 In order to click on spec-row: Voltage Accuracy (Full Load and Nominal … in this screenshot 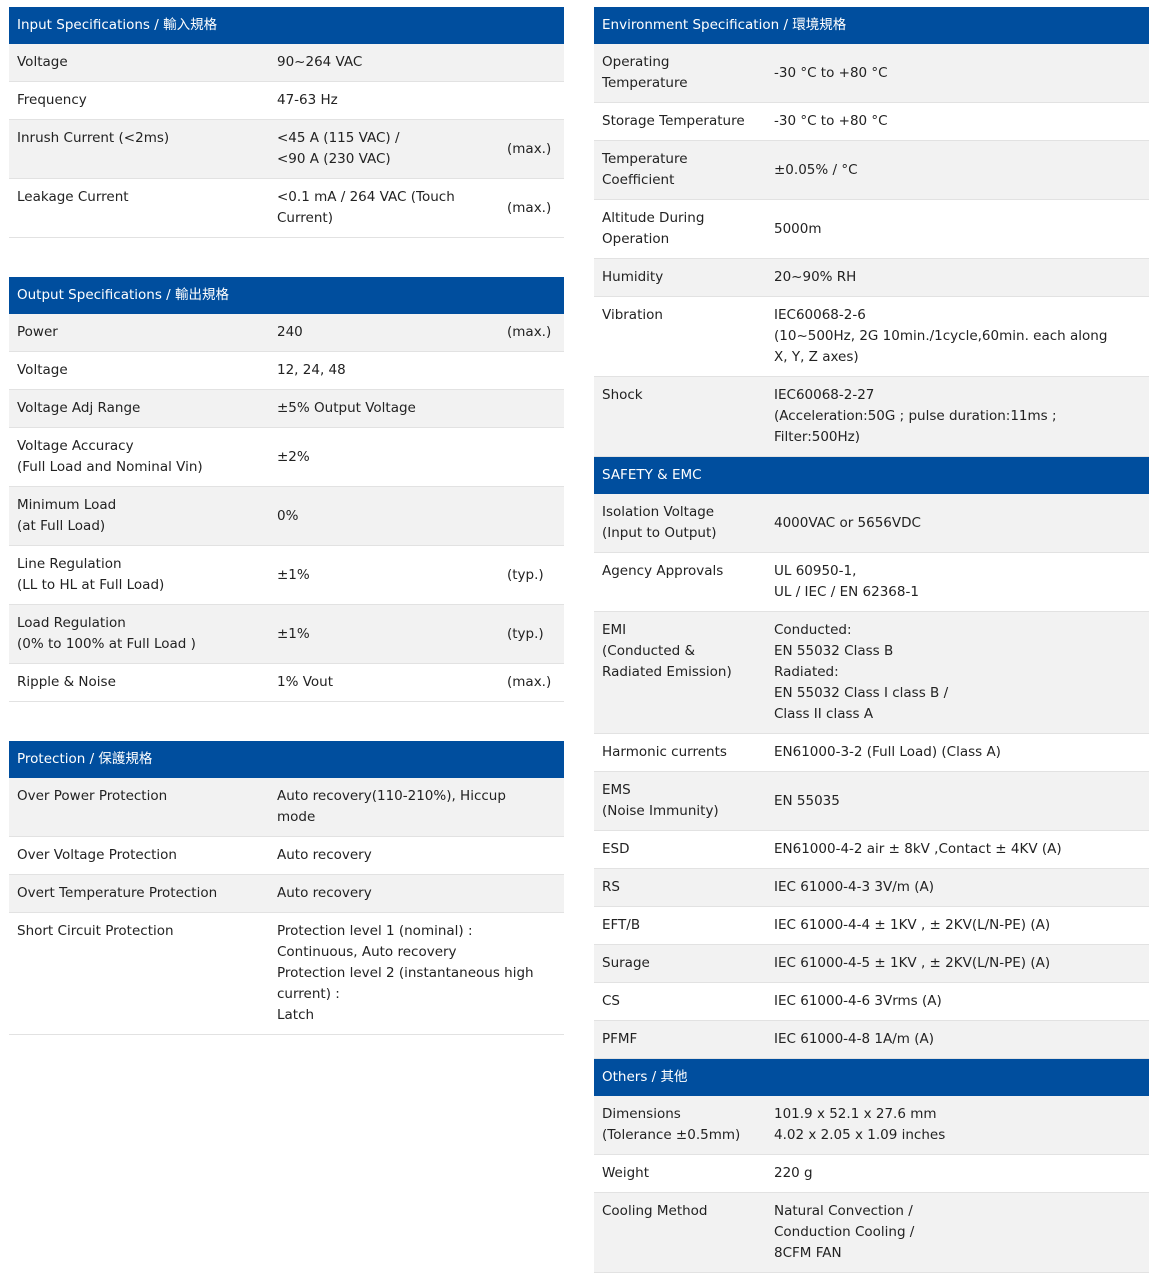, I will do `click(286, 457)`.